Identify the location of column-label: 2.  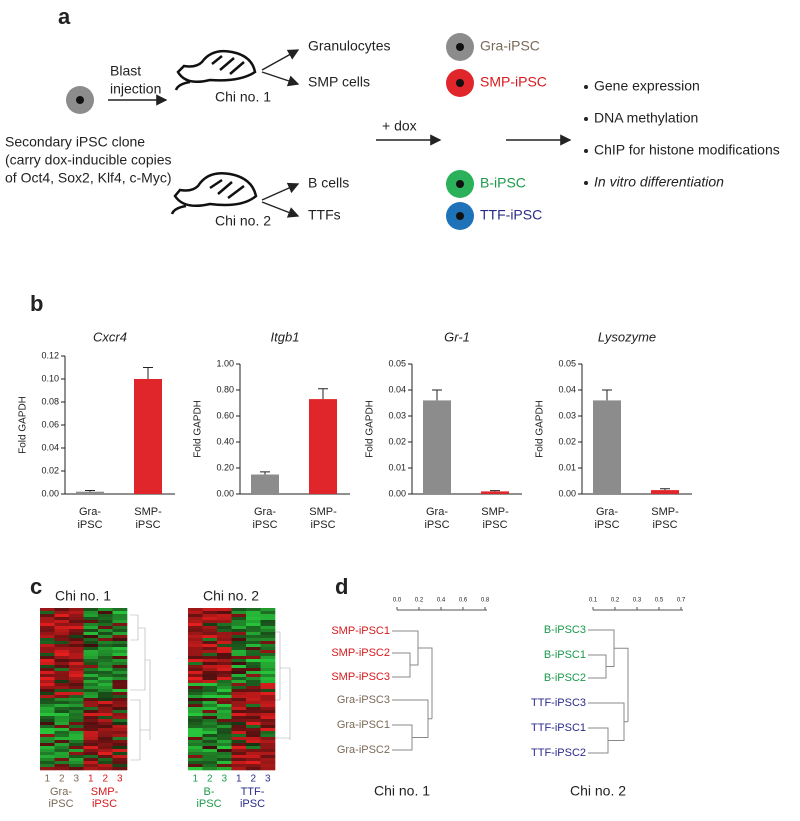
(253, 779).